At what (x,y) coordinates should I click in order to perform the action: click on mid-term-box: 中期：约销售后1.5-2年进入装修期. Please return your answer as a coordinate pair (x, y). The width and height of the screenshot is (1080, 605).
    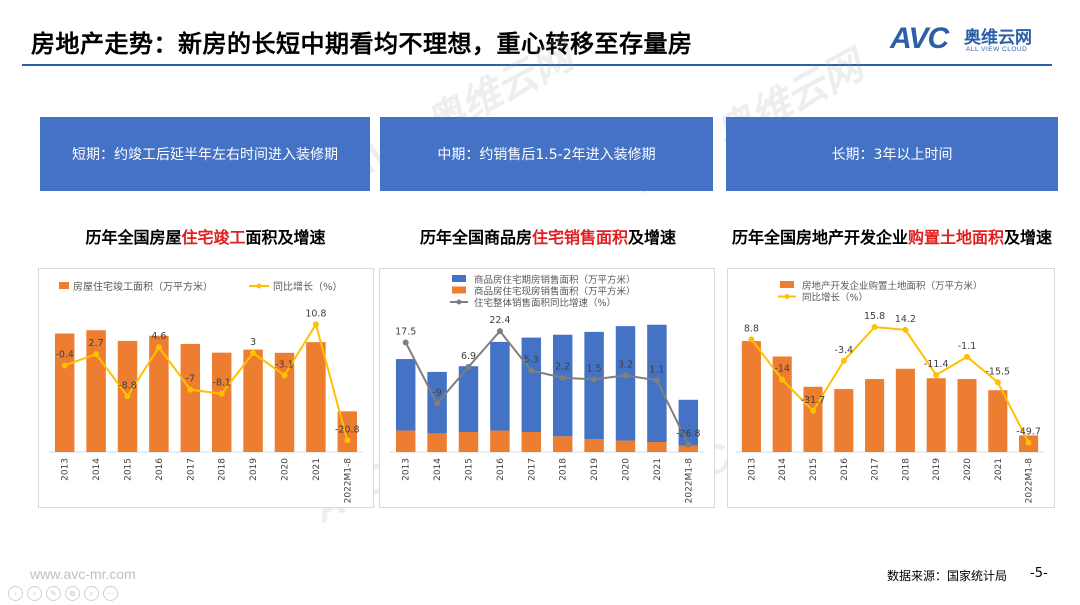
    Looking at the image, I should click on (546, 154).